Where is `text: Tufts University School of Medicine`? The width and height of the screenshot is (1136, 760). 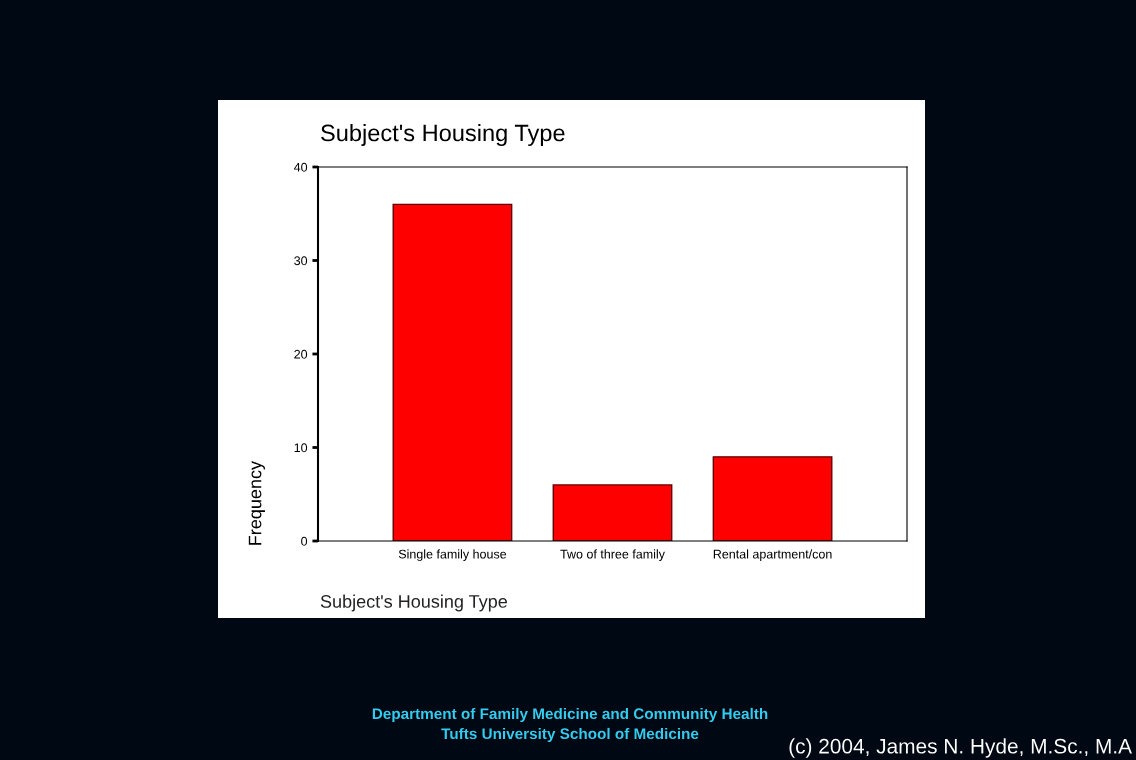 text: Tufts University School of Medicine is located at coordinates (570, 735).